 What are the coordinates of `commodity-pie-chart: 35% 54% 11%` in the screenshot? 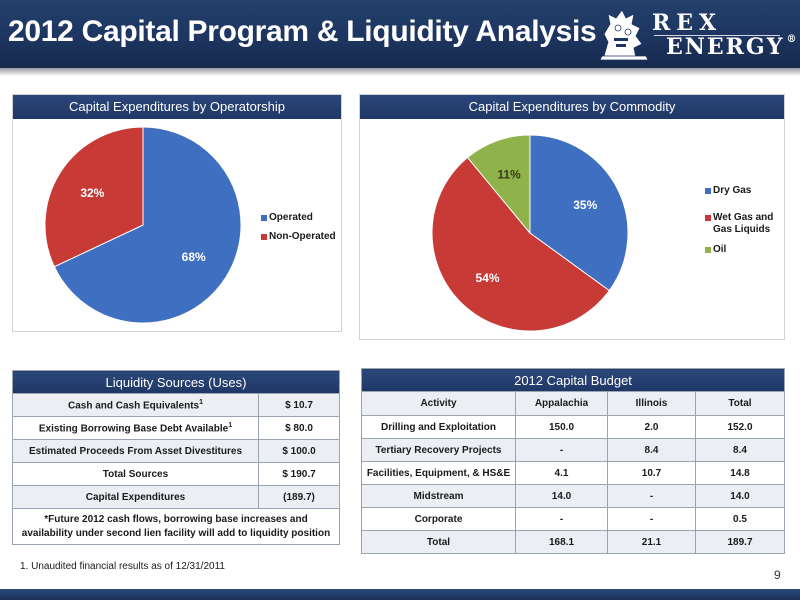 It's located at (530, 233).